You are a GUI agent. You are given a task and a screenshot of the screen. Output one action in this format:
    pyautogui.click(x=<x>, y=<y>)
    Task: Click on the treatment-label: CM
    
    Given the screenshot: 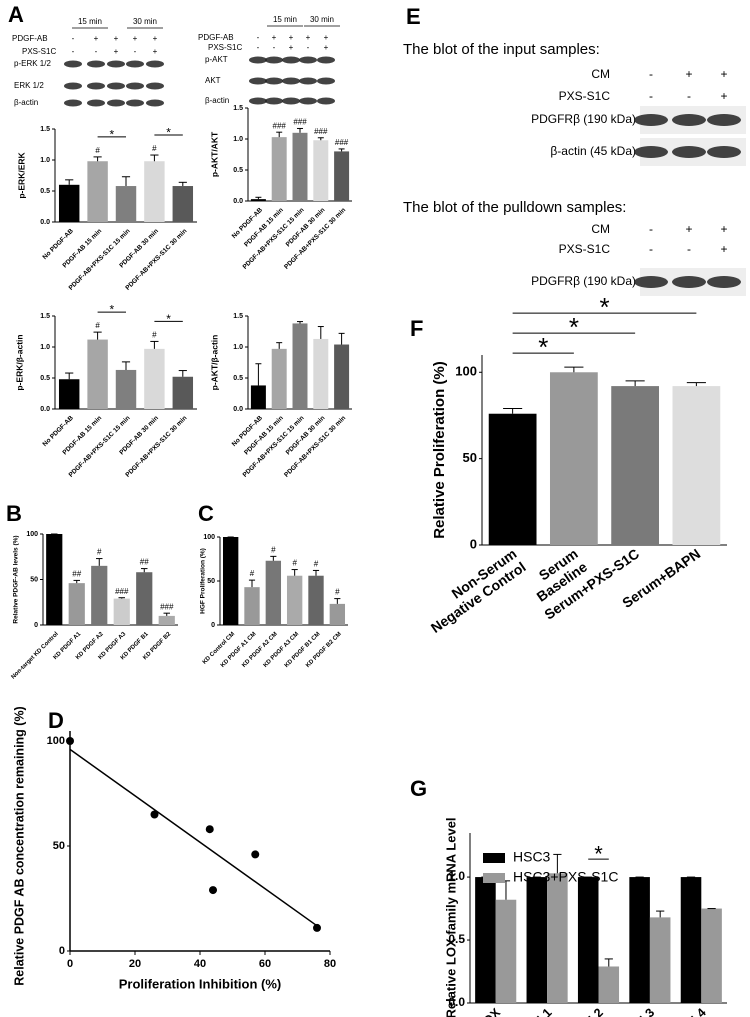 What is the action you would take?
    pyautogui.click(x=600, y=229)
    